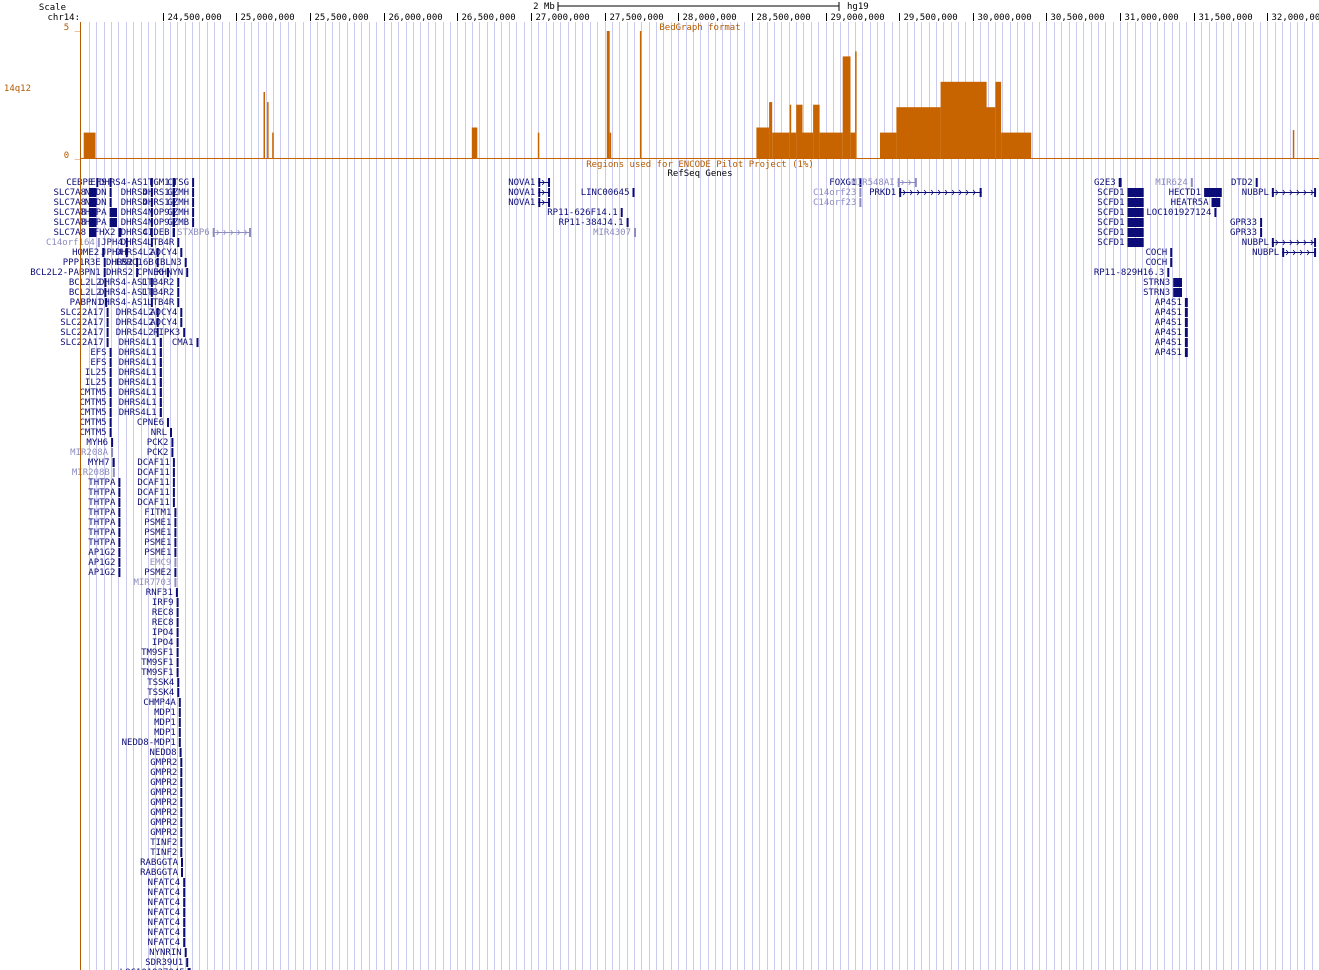  What do you see at coordinates (159, 203) in the screenshot?
I see `gene-feature: DHRS1` at bounding box center [159, 203].